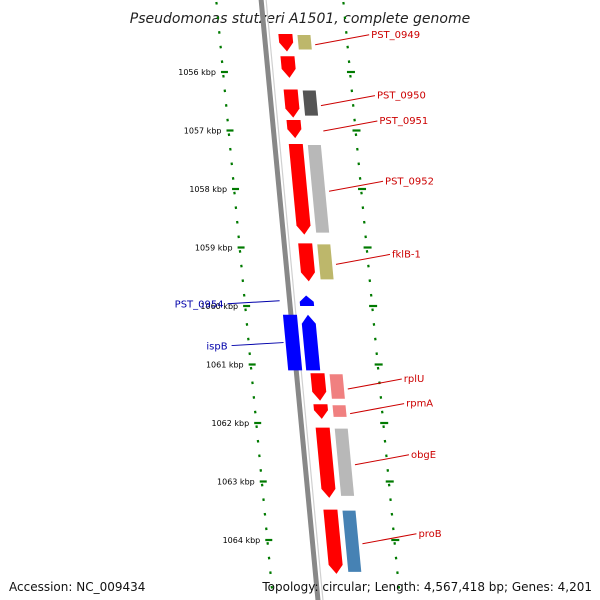 The height and width of the screenshot is (600, 600). Describe the element at coordinates (197, 72) in the screenshot. I see `kbp-tick-label: 1056 kbp` at that location.